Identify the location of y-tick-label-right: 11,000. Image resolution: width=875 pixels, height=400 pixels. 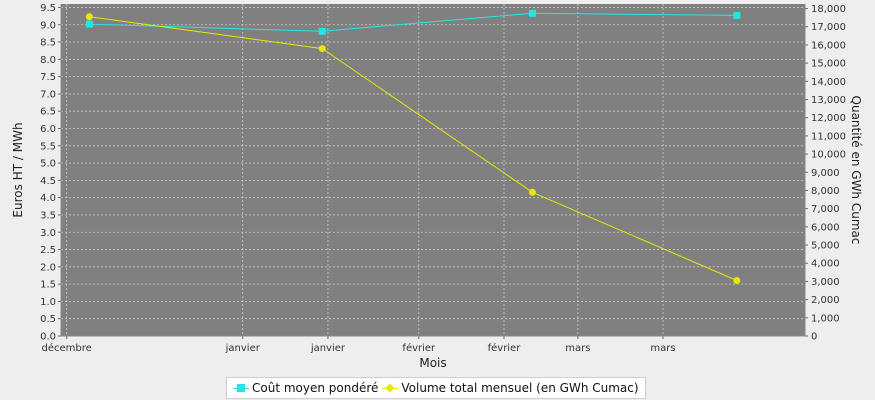
(828, 136).